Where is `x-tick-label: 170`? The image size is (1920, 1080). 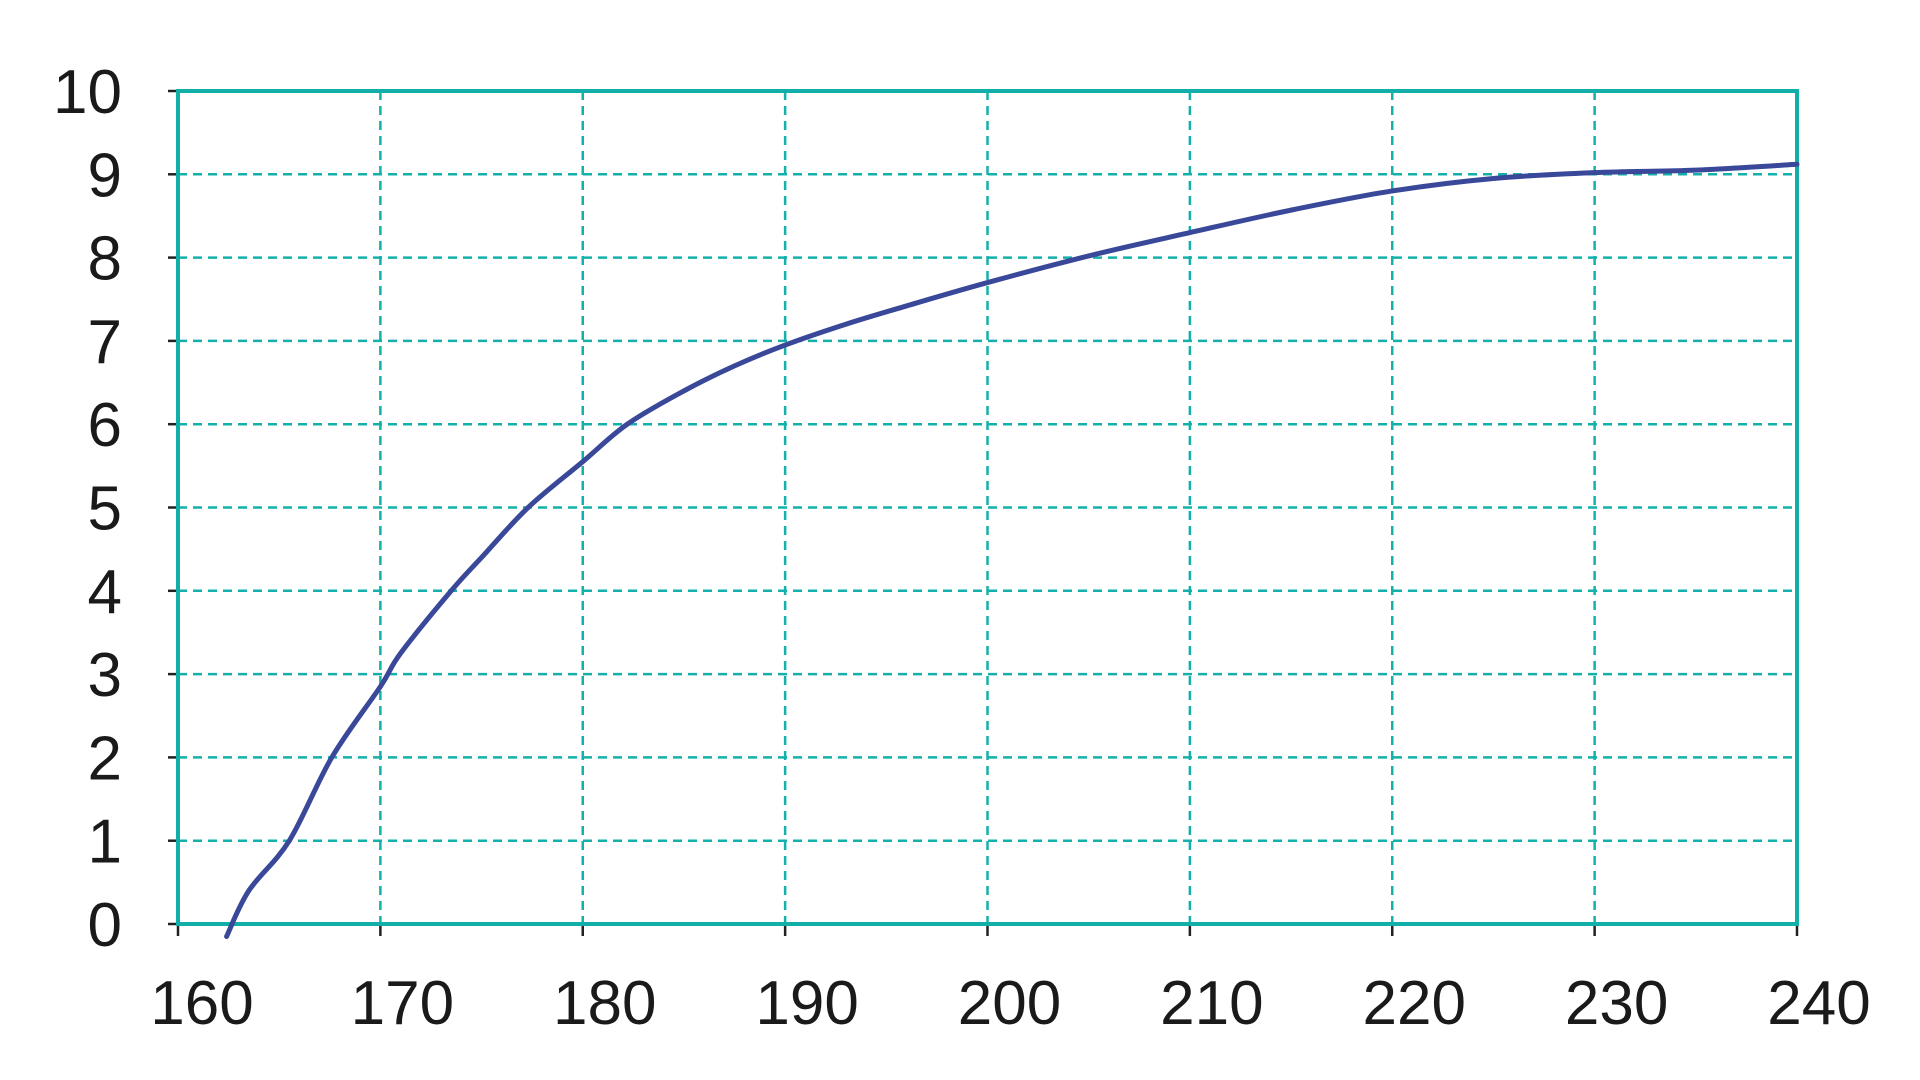 x-tick-label: 170 is located at coordinates (402, 1003).